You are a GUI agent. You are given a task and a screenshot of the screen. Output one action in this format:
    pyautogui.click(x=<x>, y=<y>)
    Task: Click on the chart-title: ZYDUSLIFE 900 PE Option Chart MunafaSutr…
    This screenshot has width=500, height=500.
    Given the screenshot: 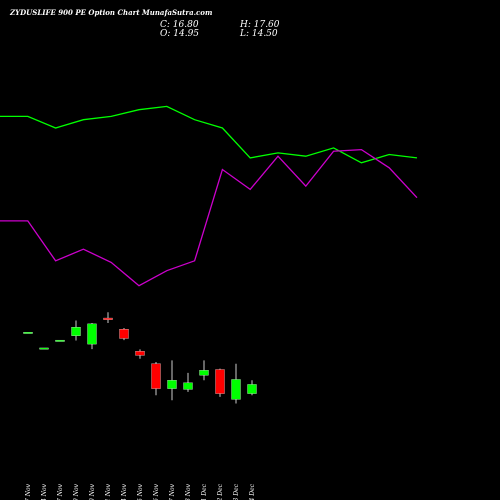 What is the action you would take?
    pyautogui.click(x=111, y=12)
    